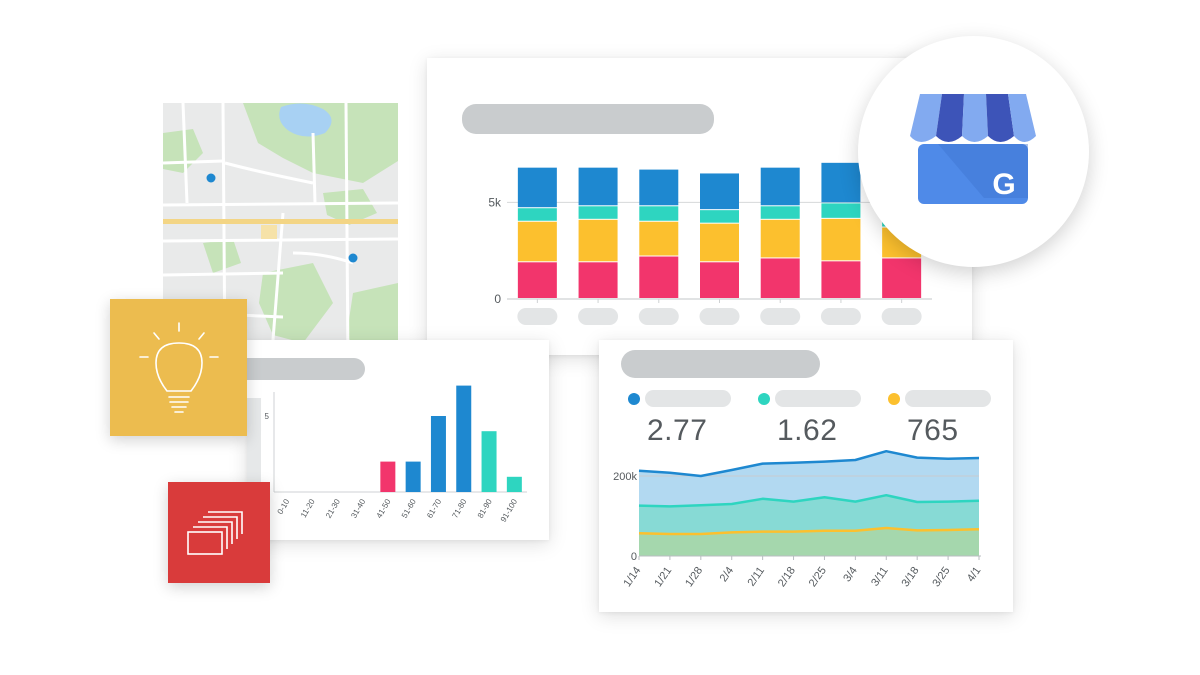 This screenshot has width=1200, height=675. What do you see at coordinates (358, 508) in the screenshot?
I see `x-tick-label: 31-40` at bounding box center [358, 508].